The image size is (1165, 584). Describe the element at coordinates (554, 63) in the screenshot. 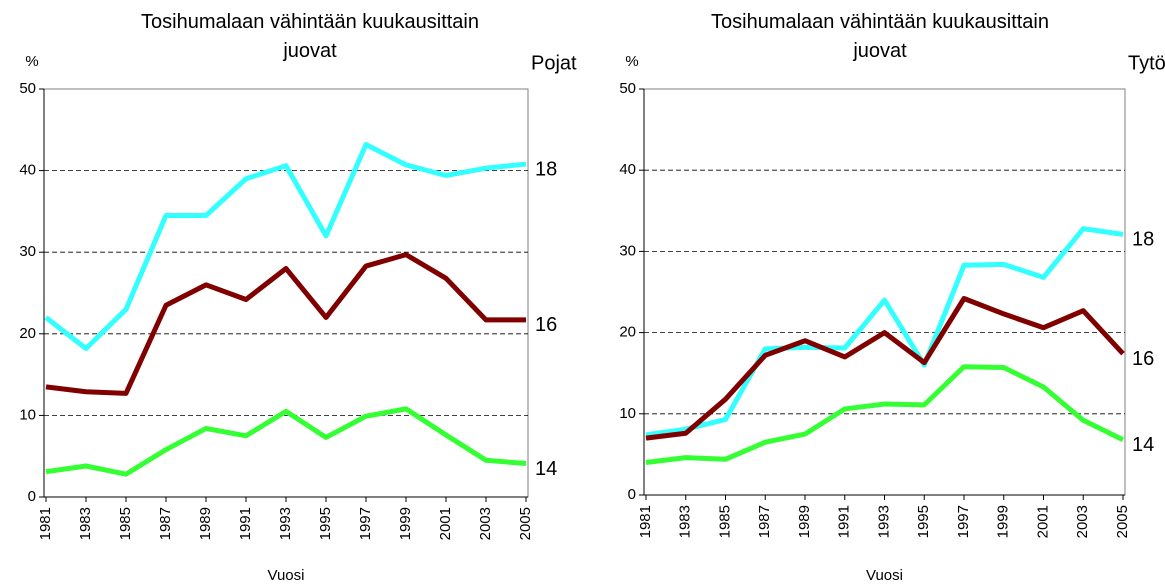

I see `group-label: Pojat` at that location.